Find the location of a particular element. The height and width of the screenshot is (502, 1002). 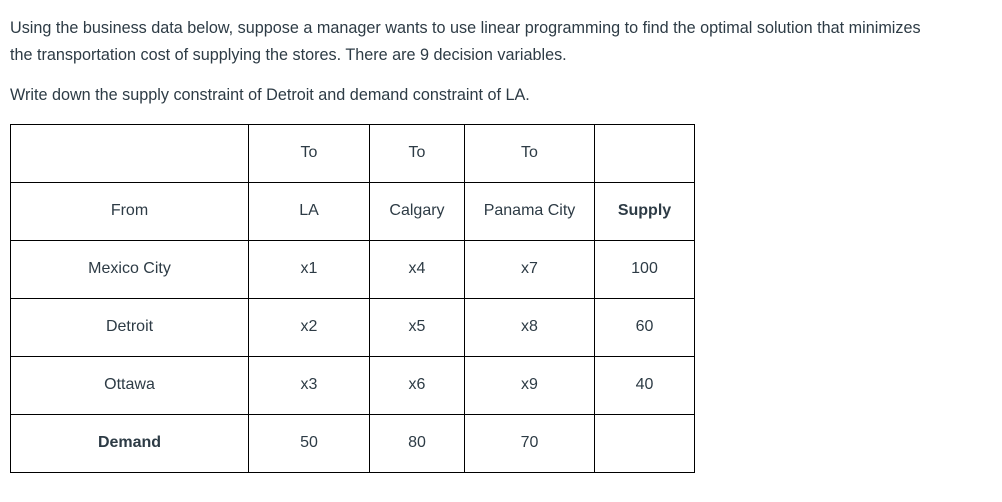

table-cell-demand: 80 is located at coordinates (417, 443).